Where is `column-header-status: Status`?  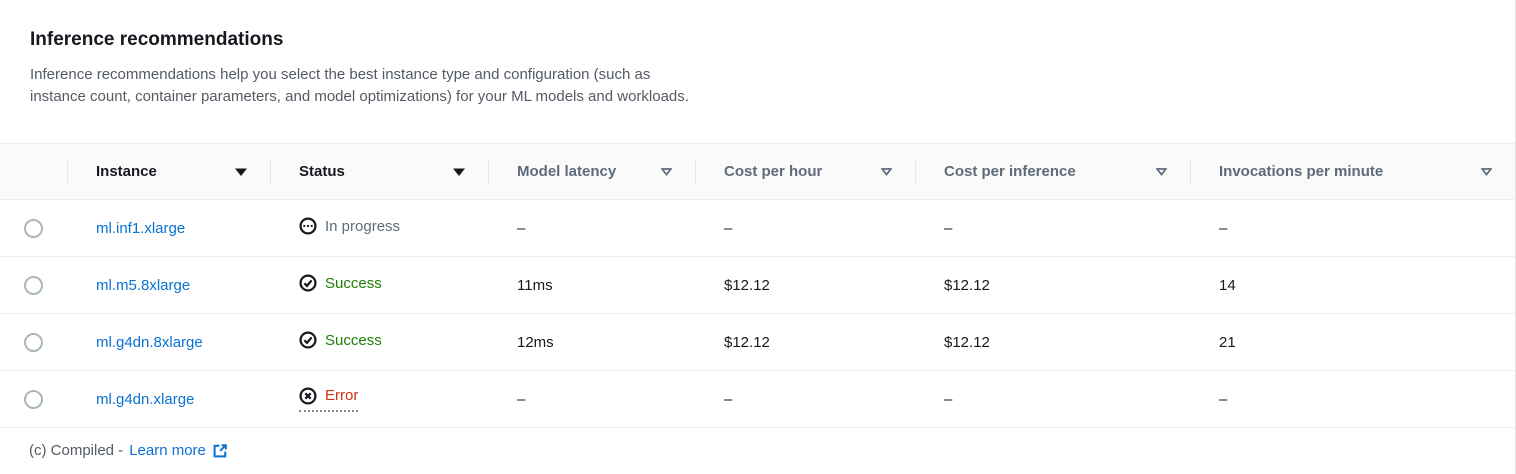 column-header-status: Status is located at coordinates (379, 172).